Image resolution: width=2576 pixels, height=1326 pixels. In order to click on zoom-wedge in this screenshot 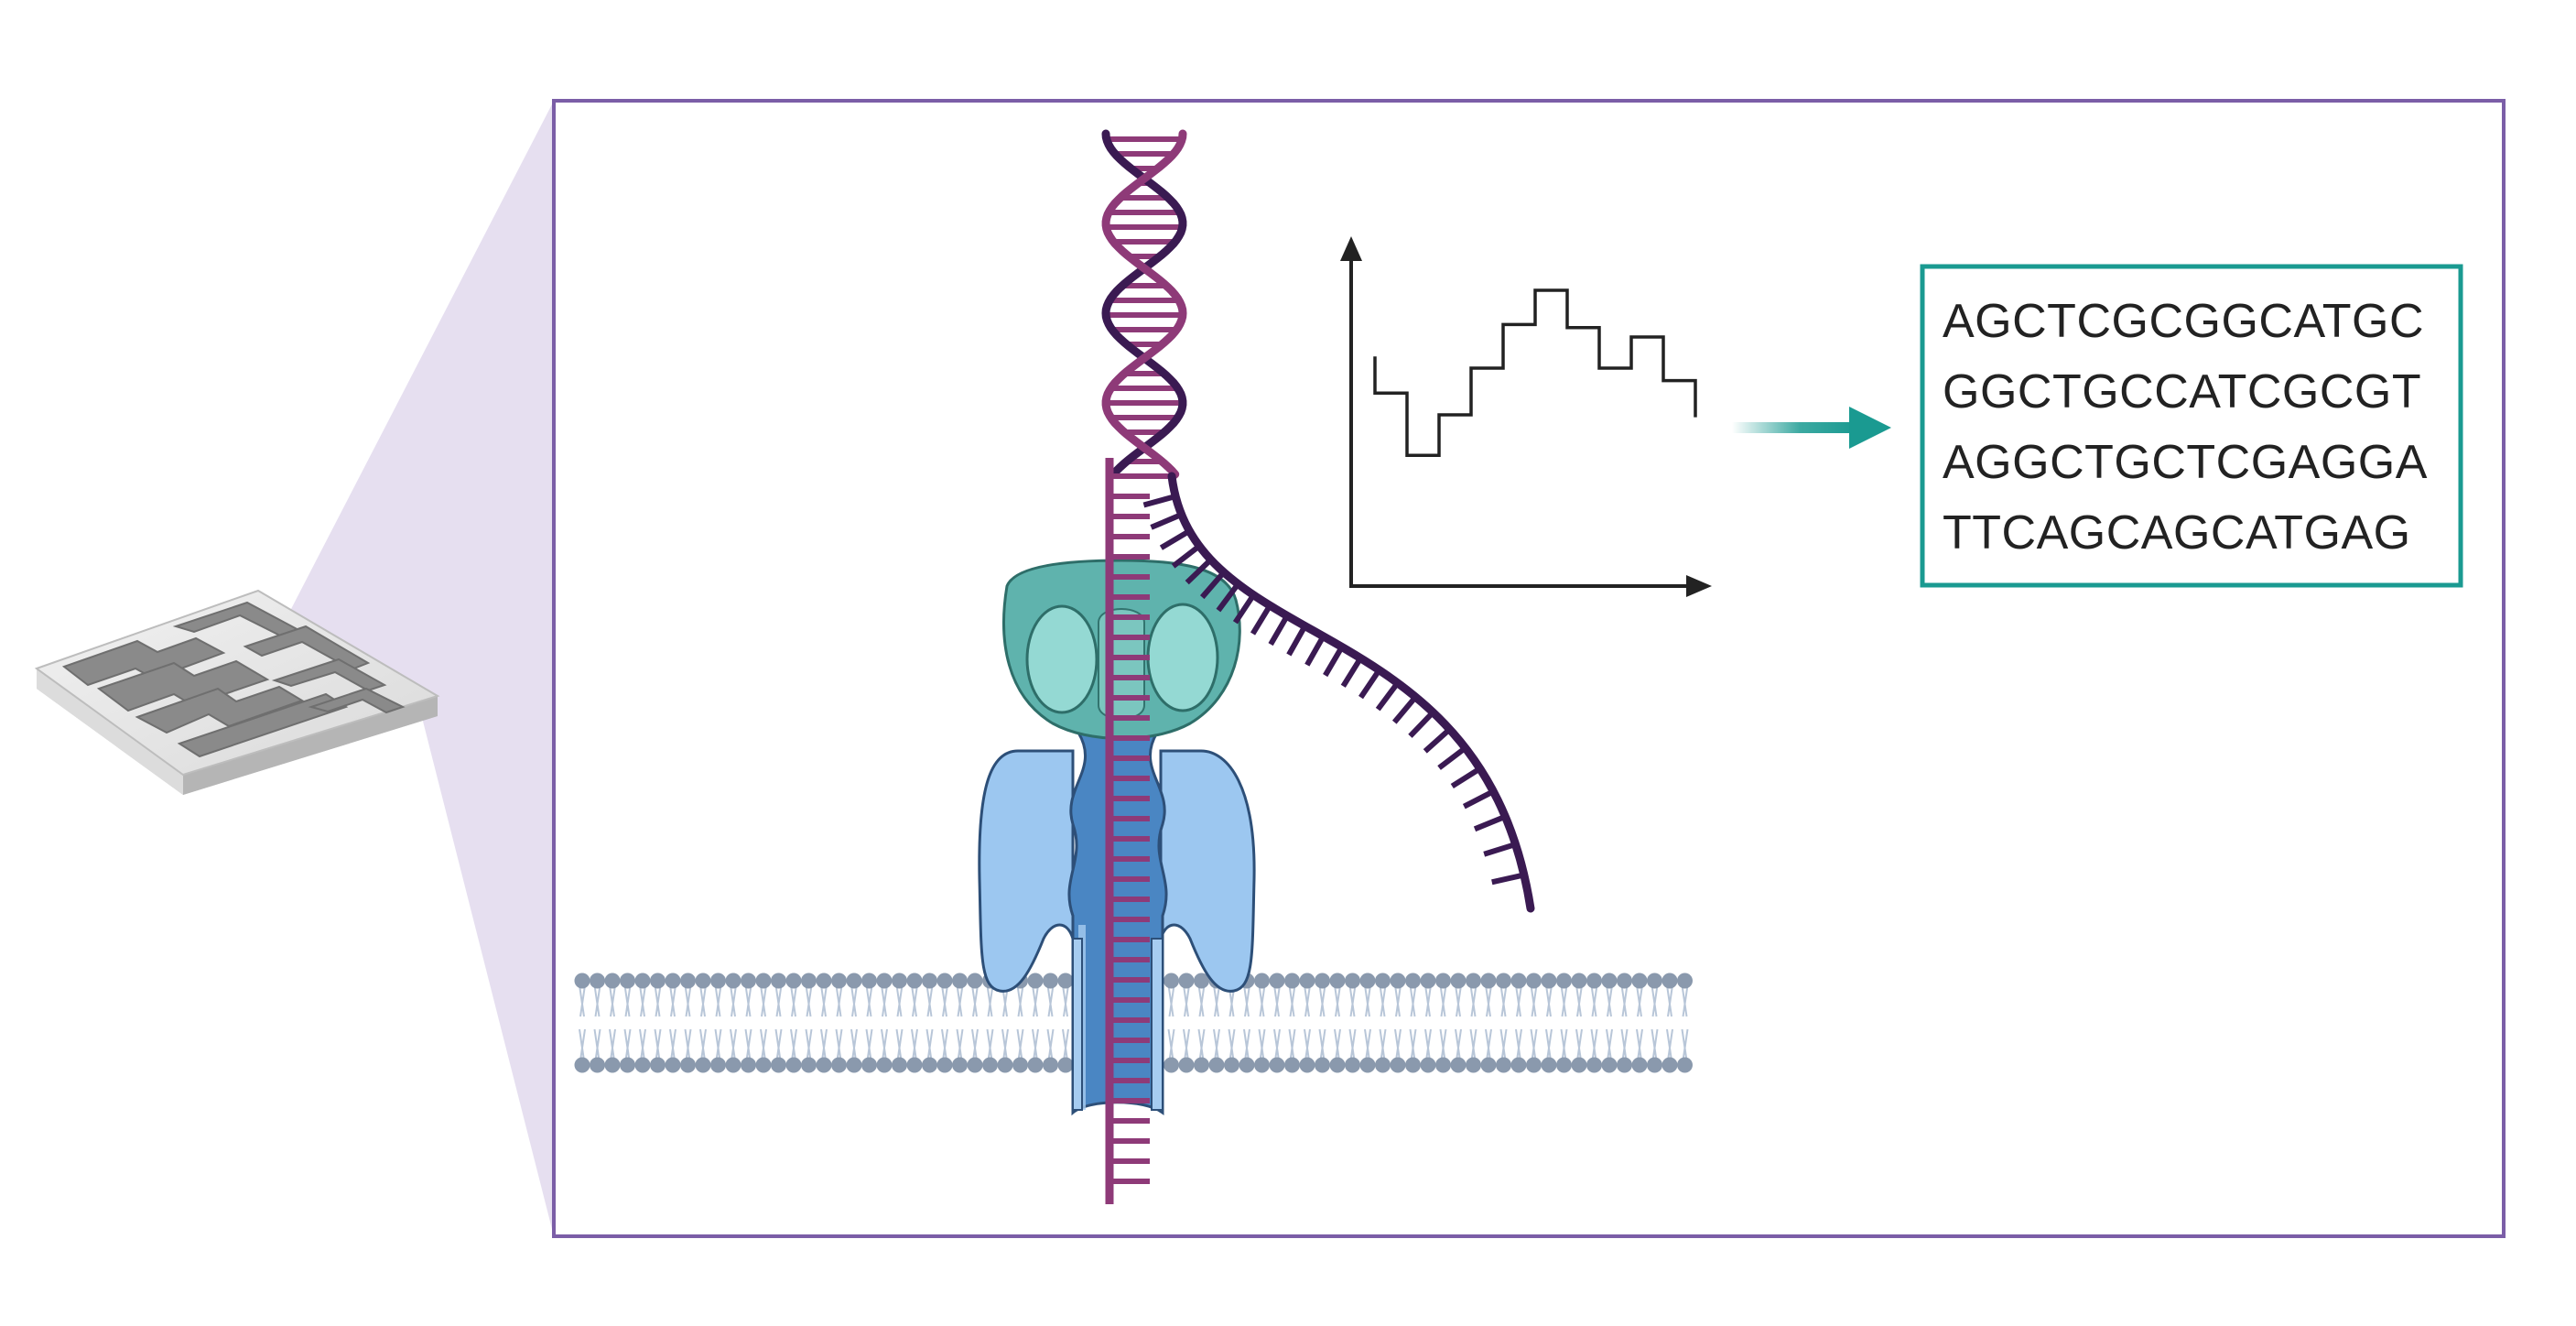, I will do `click(423, 668)`.